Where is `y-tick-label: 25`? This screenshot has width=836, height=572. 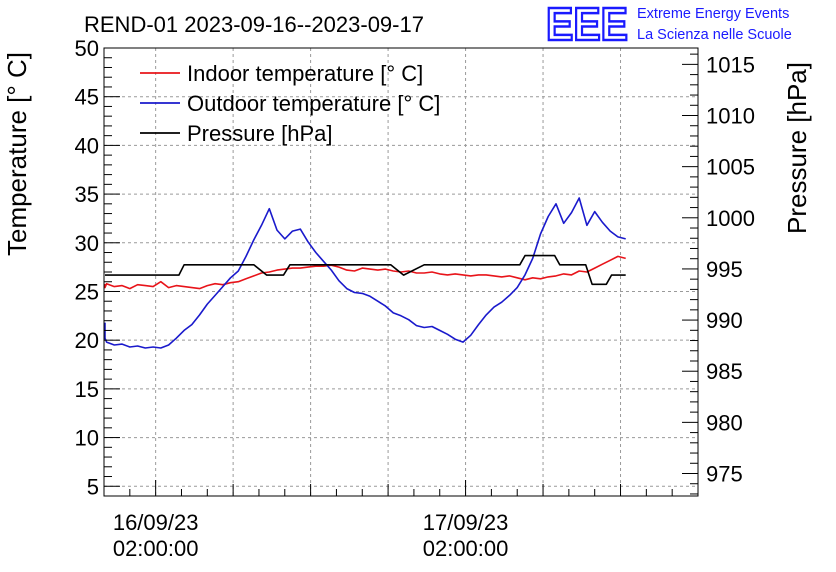
y-tick-label: 25 is located at coordinates (87, 291).